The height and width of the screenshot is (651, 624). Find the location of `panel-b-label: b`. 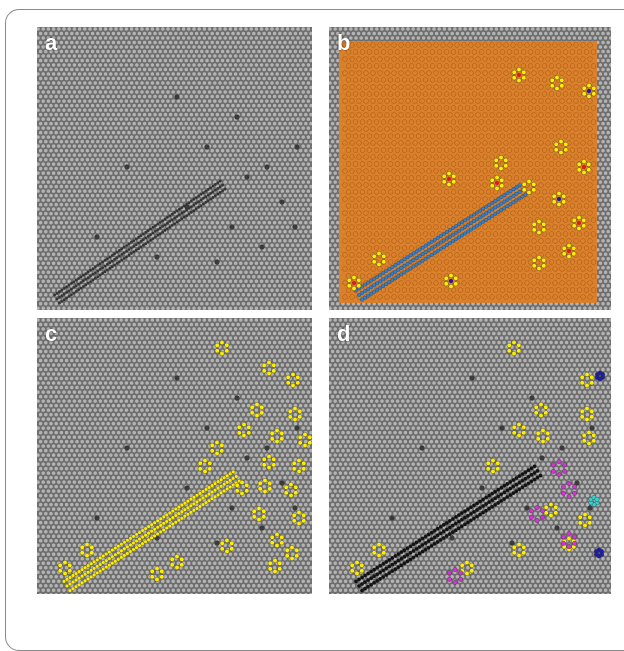

panel-b-label: b is located at coordinates (343, 43).